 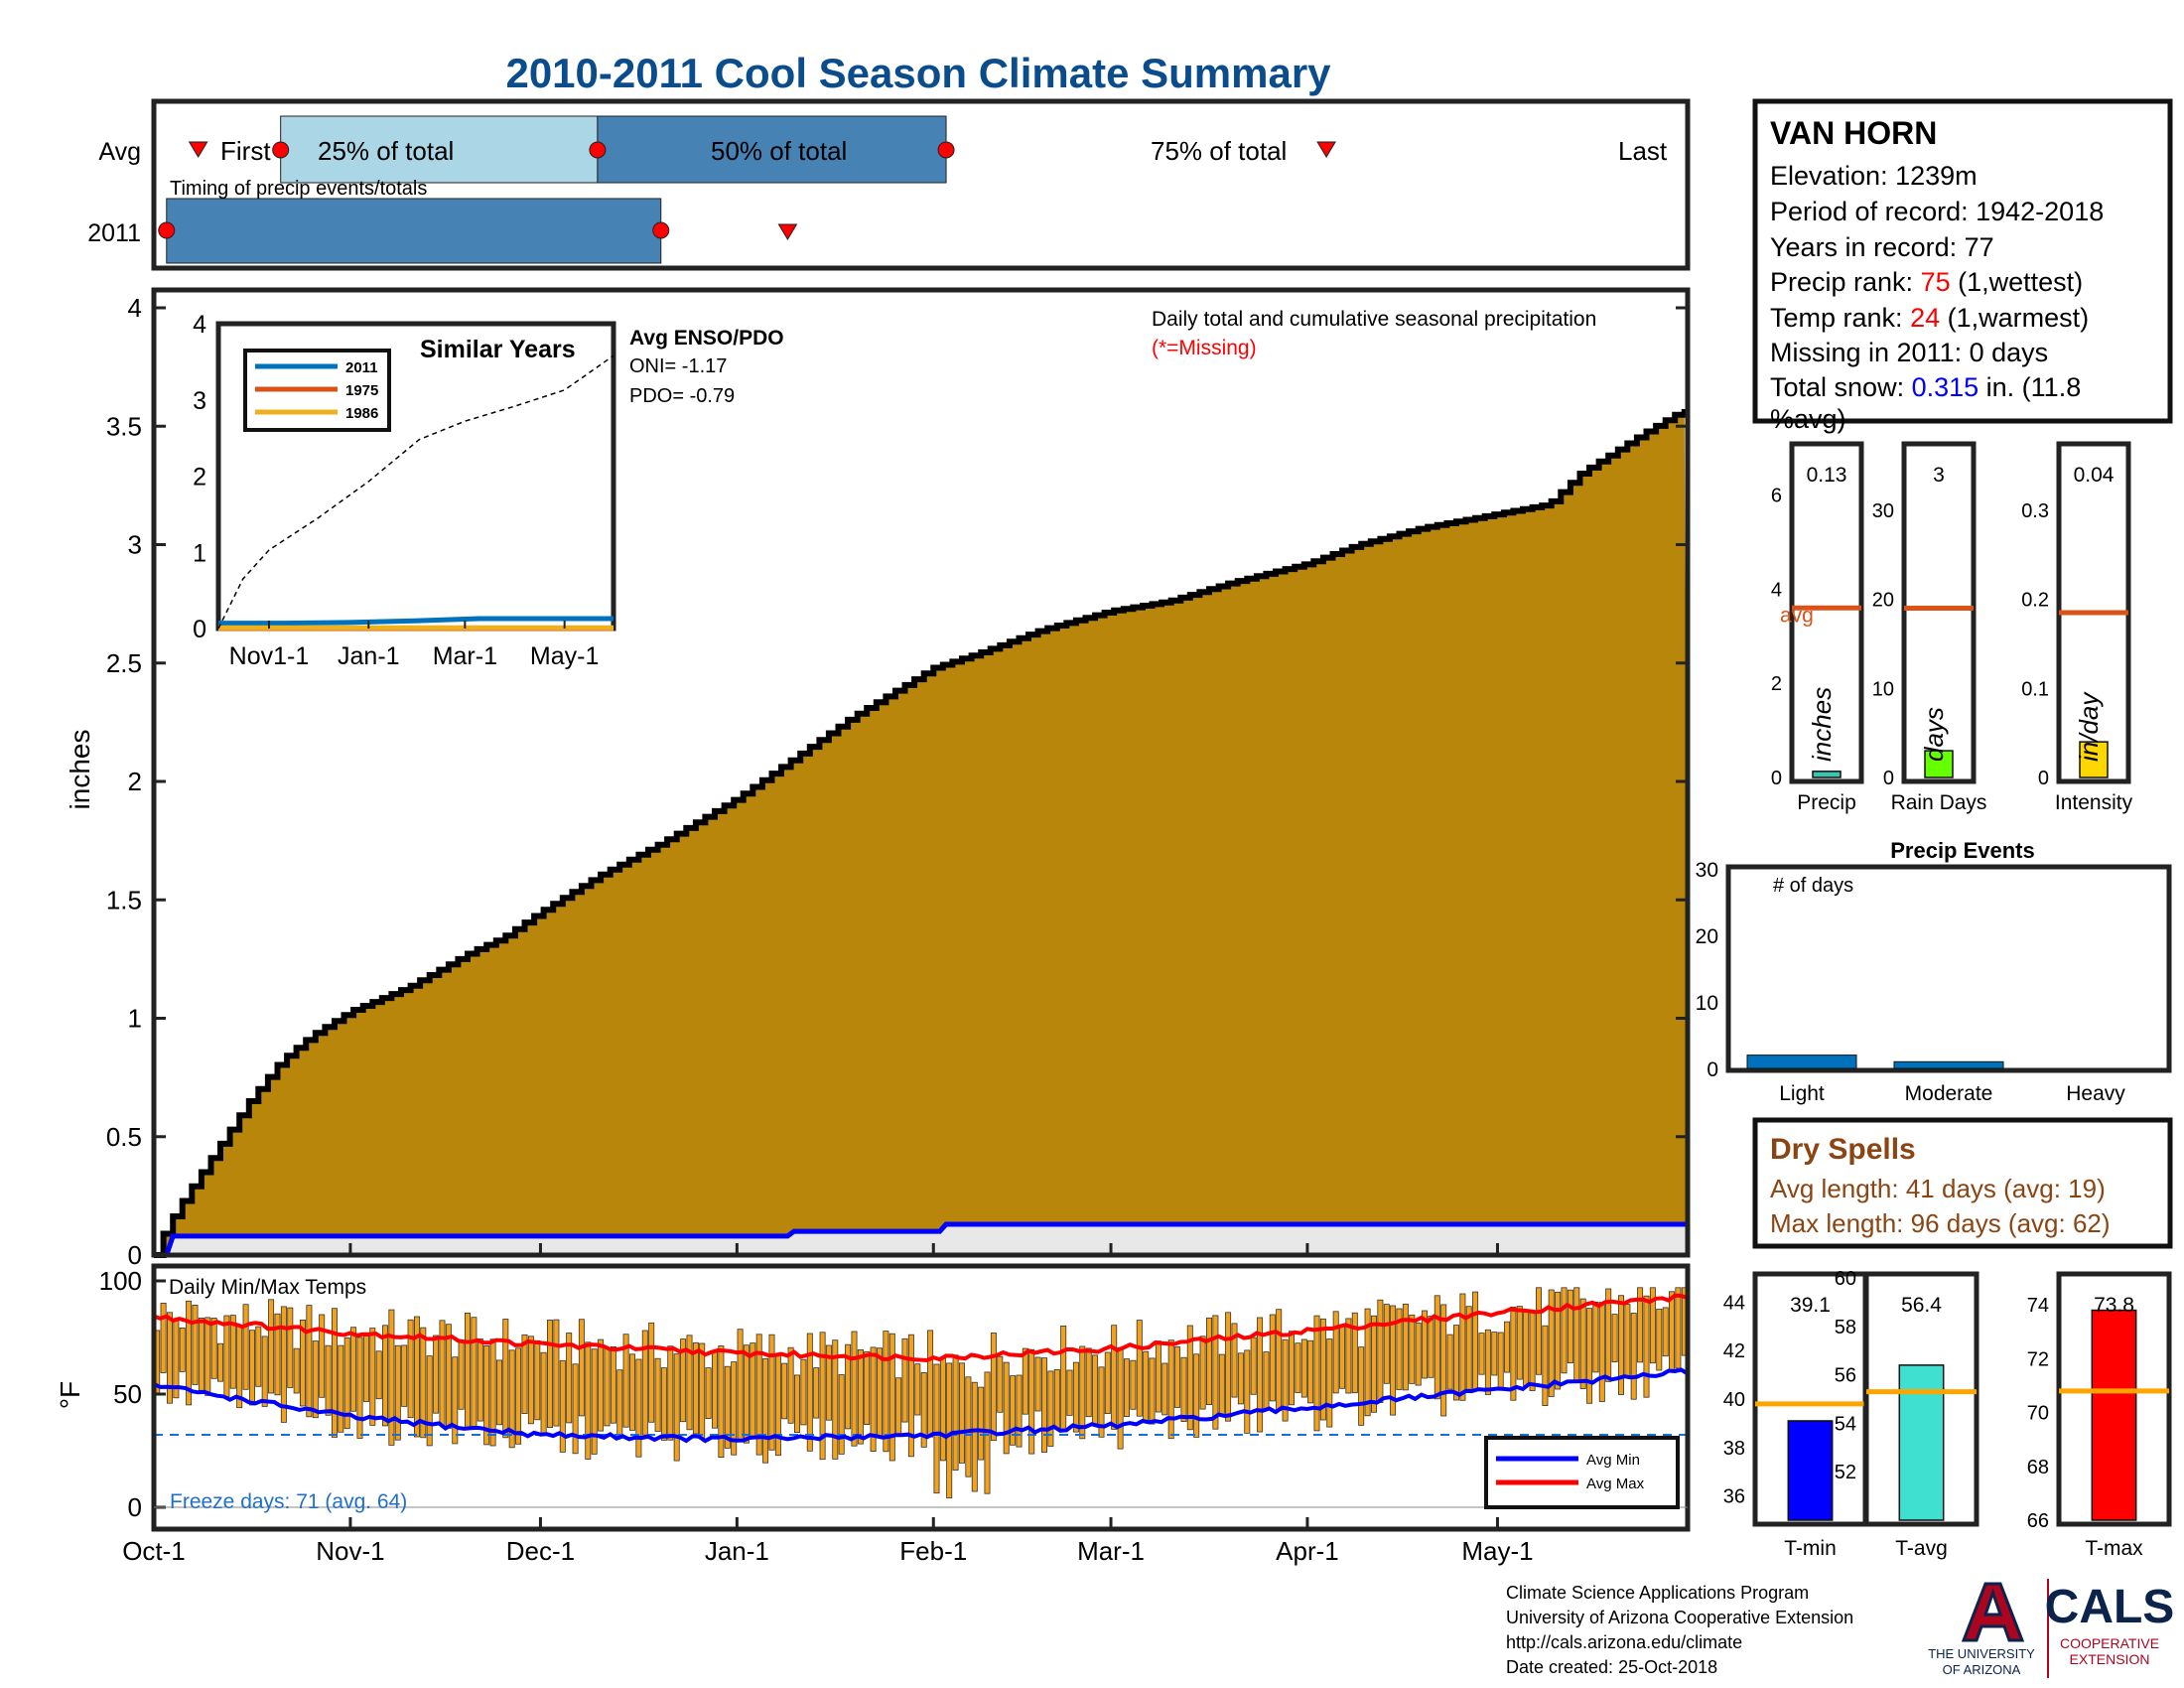 I want to click on temp-ytick-label: 50, so click(x=127, y=1394).